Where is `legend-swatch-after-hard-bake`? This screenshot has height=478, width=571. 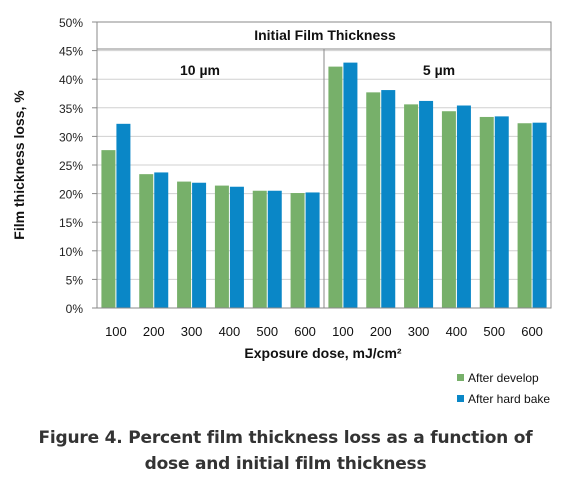 legend-swatch-after-hard-bake is located at coordinates (460, 398).